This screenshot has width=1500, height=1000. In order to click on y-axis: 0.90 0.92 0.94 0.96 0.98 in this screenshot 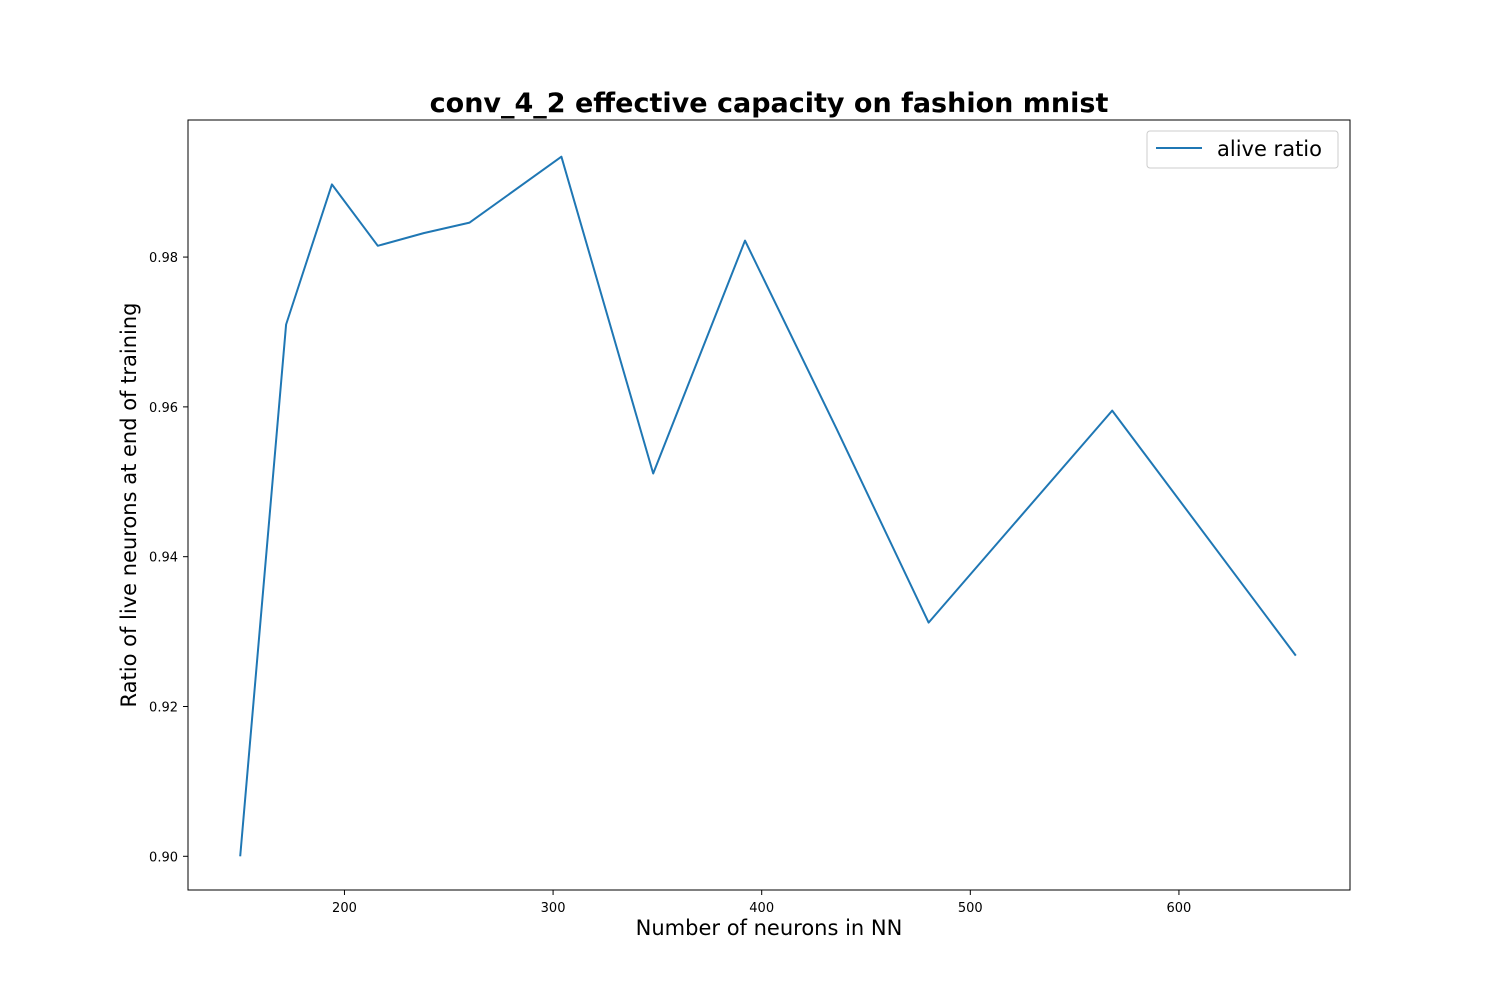, I will do `click(168, 558)`.